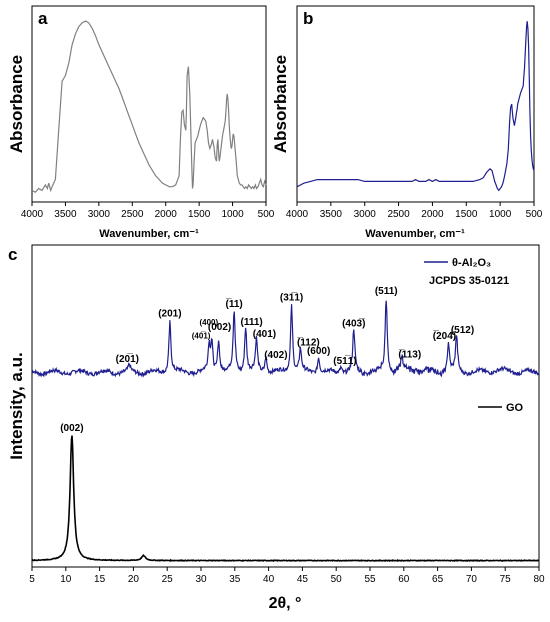 This screenshot has width=550, height=622. I want to click on peak-label: (512), so click(462, 330).